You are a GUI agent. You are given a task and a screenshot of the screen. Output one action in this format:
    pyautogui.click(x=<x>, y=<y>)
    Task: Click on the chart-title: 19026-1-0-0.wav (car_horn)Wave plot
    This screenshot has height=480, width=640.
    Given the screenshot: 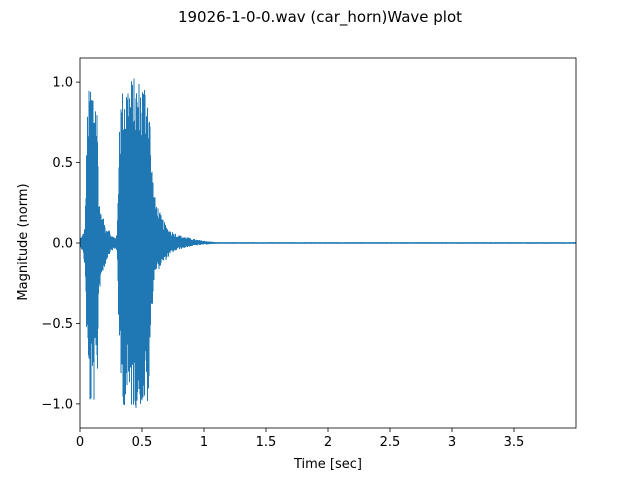 What is the action you would take?
    pyautogui.click(x=320, y=17)
    